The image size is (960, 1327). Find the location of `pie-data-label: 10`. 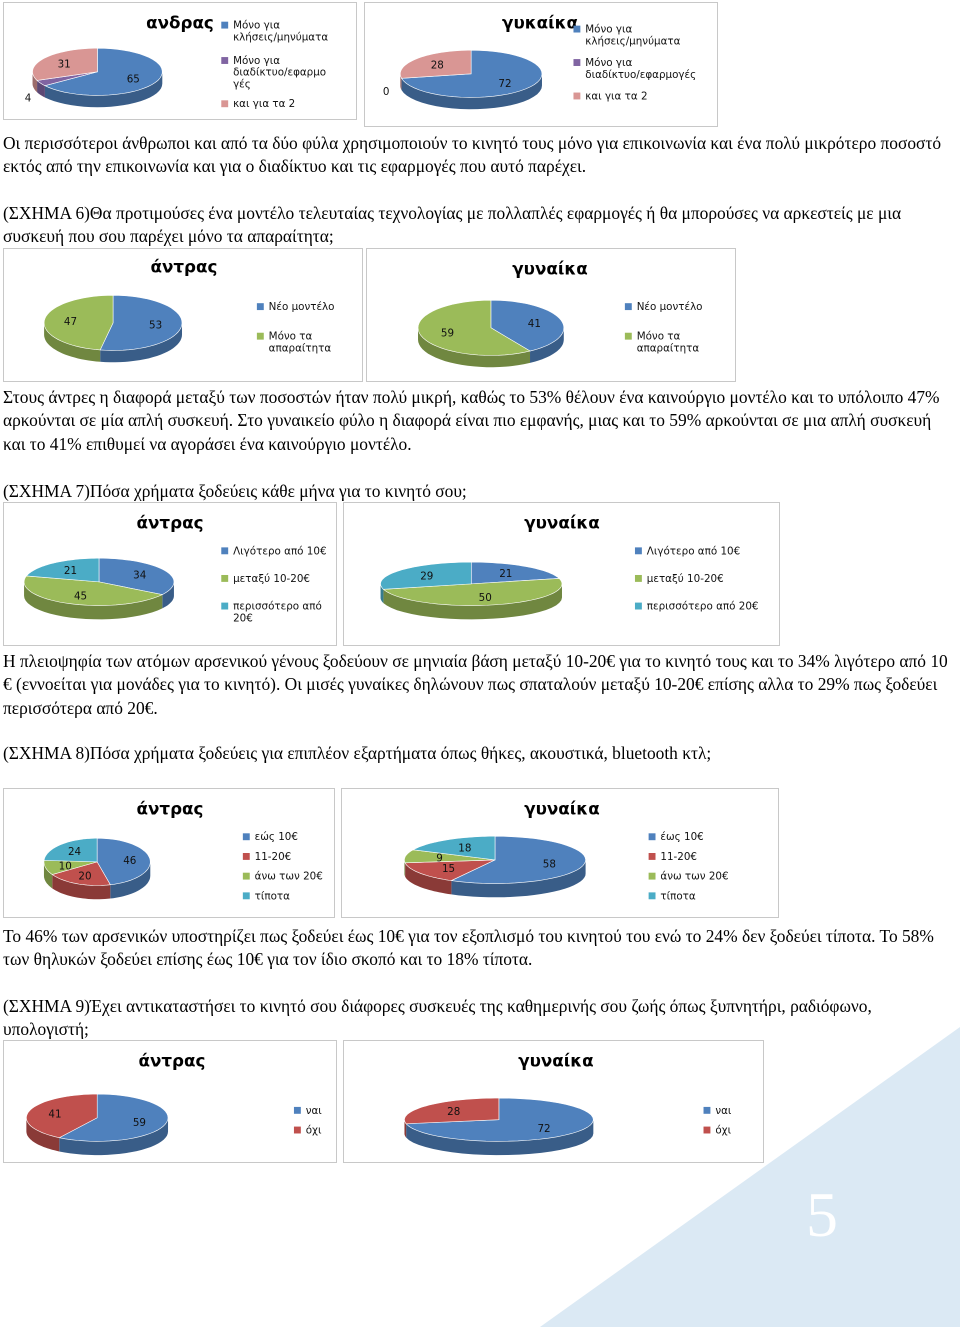

pie-data-label: 10 is located at coordinates (65, 866).